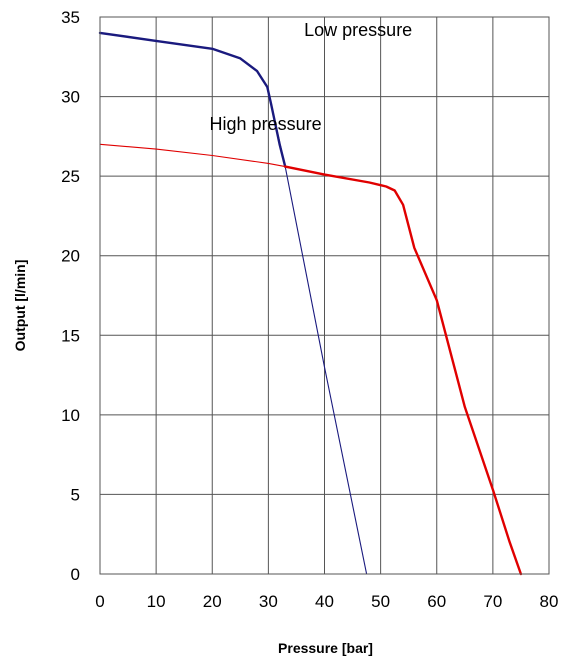 The width and height of the screenshot is (567, 659). What do you see at coordinates (75, 574) in the screenshot?
I see `y-tick-label: 0` at bounding box center [75, 574].